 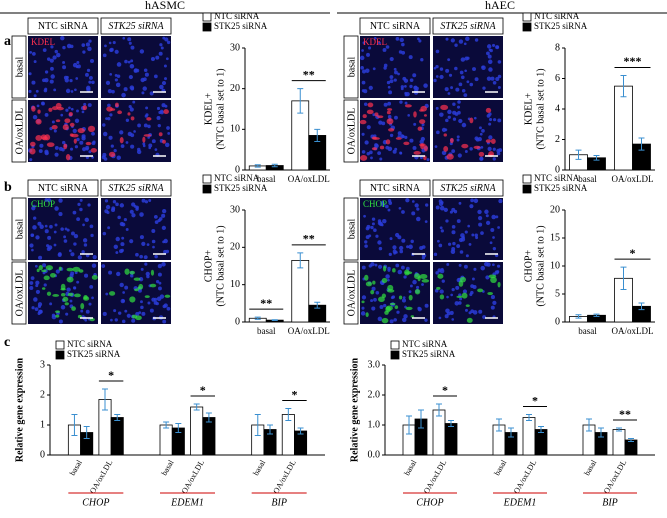 What do you see at coordinates (631, 447) in the screenshot?
I see `bar` at bounding box center [631, 447].